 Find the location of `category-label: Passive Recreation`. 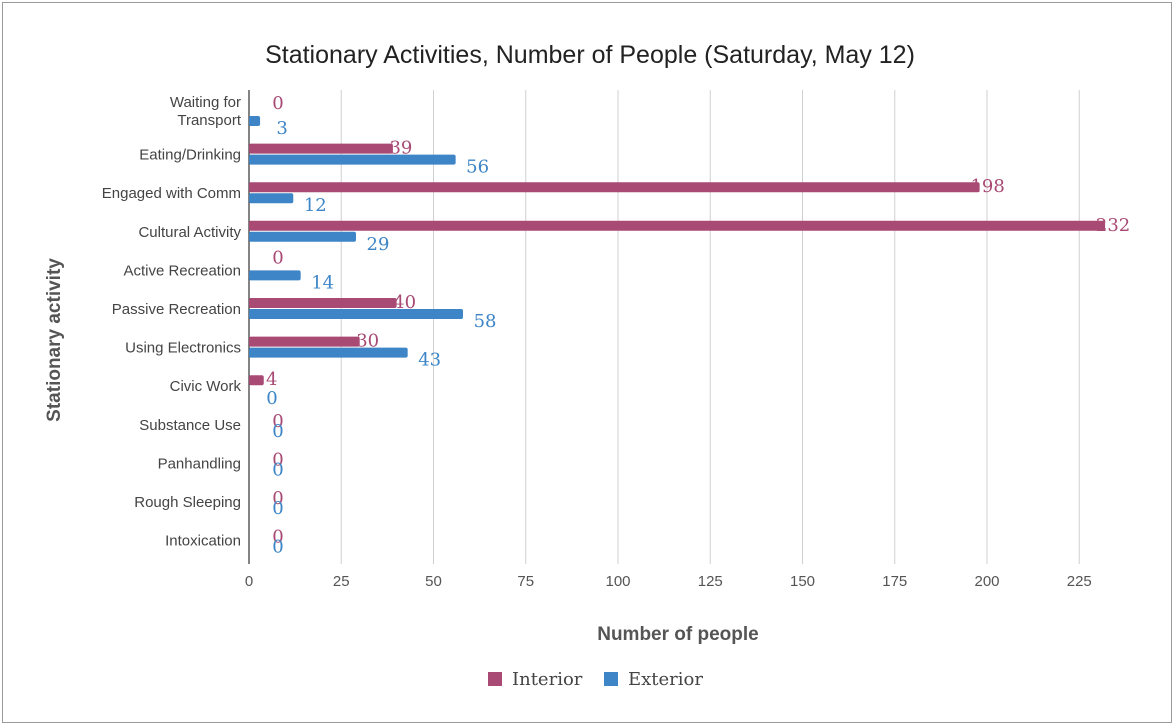

category-label: Passive Recreation is located at coordinates (176, 309).